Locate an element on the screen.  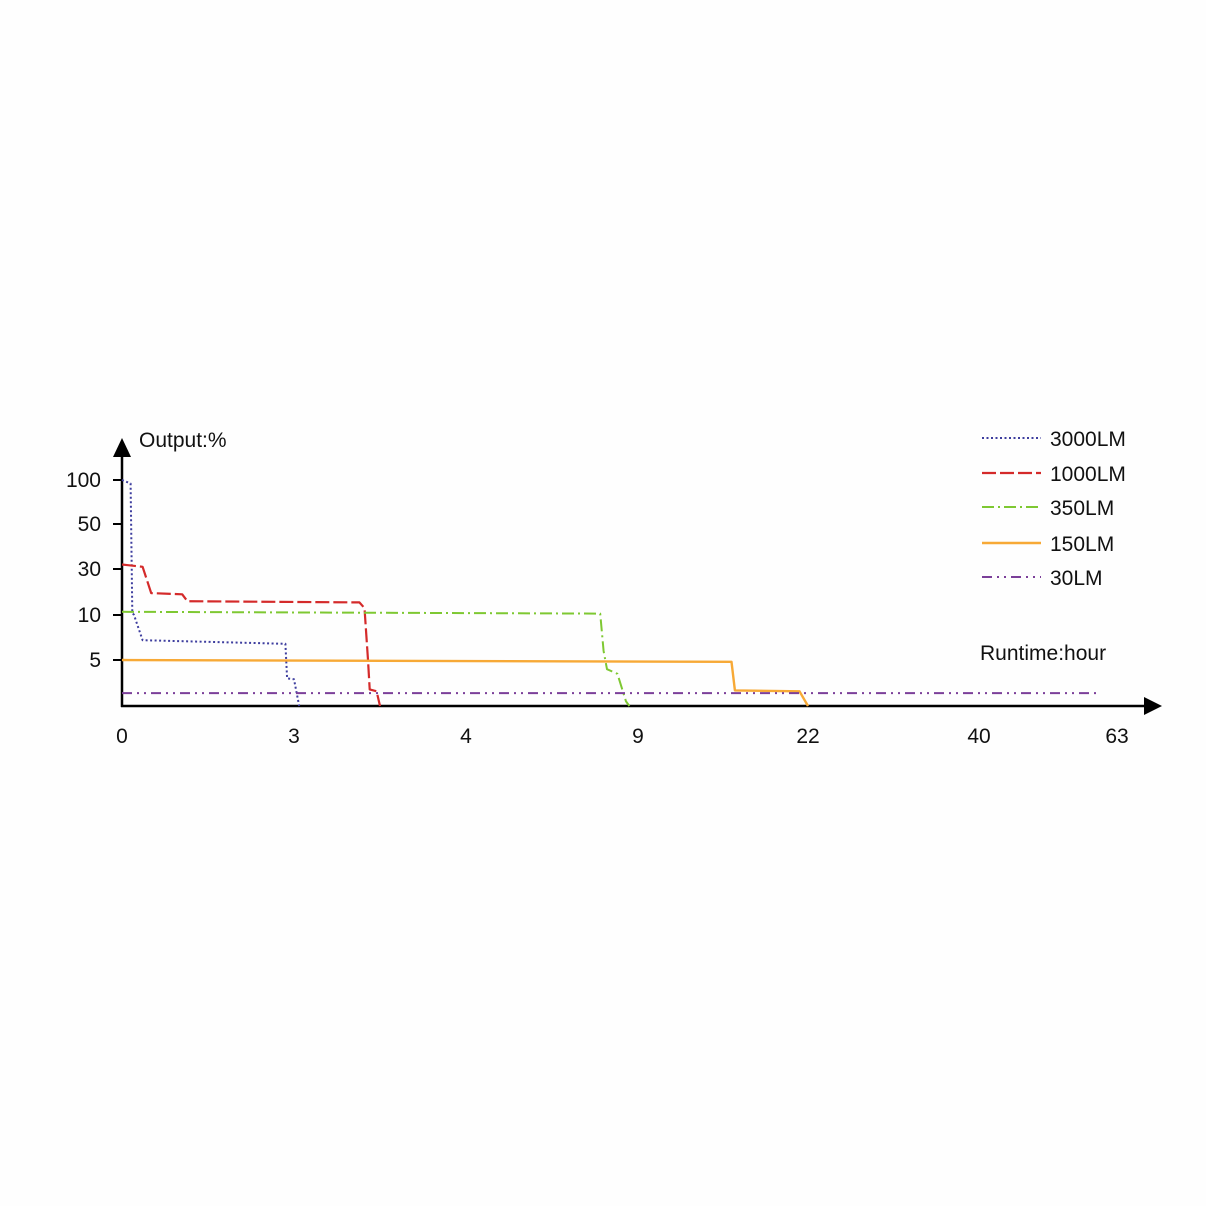
x-tick-label: 40 is located at coordinates (978, 736).